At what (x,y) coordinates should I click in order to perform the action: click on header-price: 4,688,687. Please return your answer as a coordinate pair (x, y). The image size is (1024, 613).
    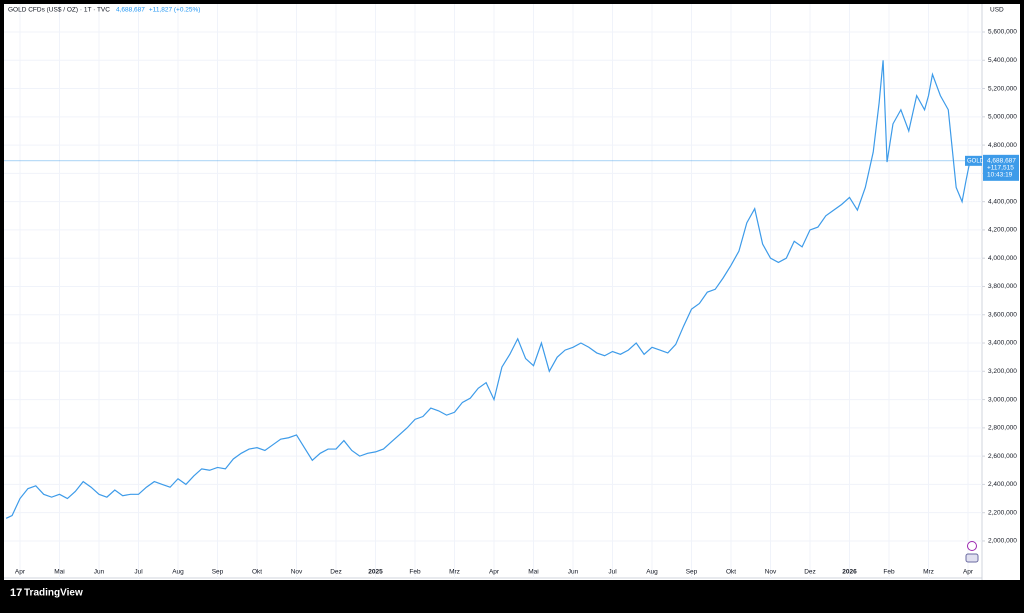
    Looking at the image, I should click on (130, 10).